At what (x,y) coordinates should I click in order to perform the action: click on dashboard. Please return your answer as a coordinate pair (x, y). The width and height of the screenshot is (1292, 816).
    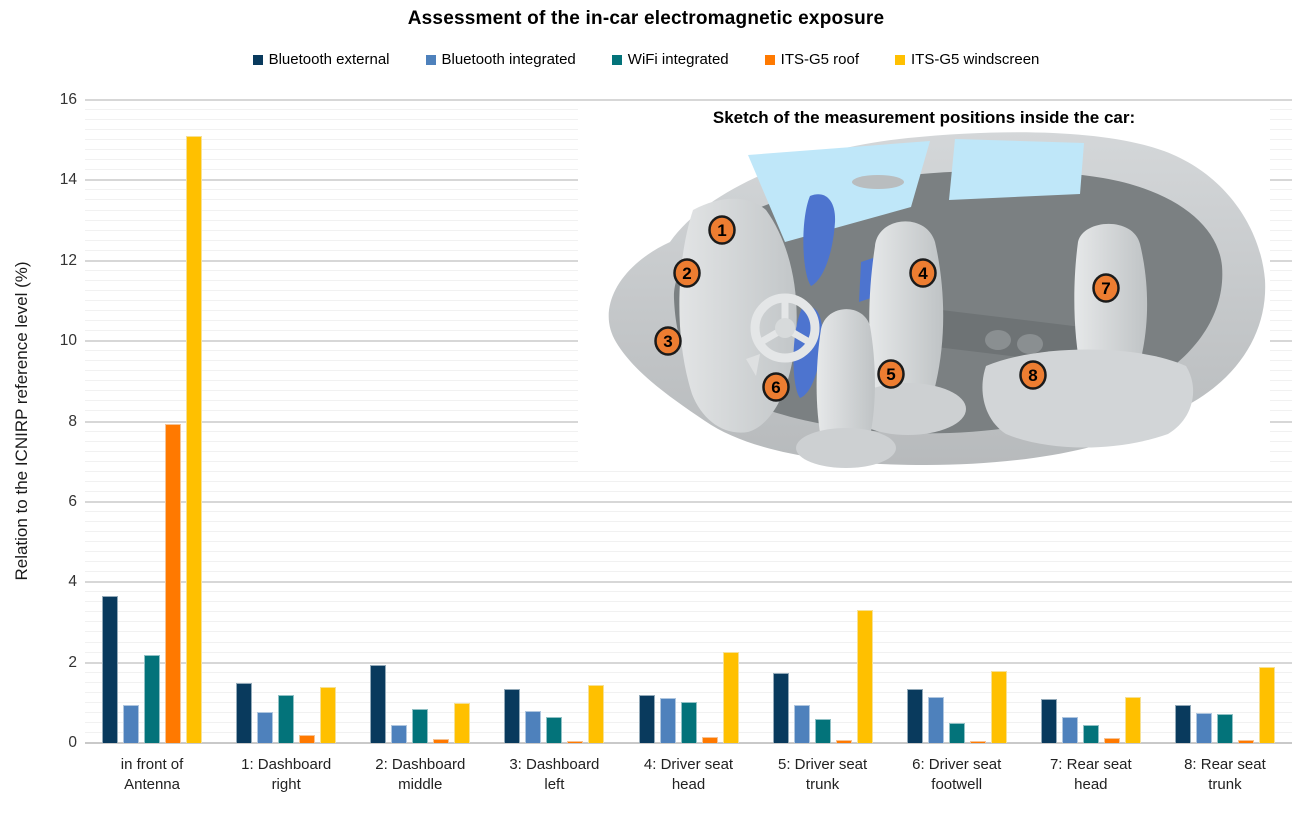
    Looking at the image, I should click on (738, 315).